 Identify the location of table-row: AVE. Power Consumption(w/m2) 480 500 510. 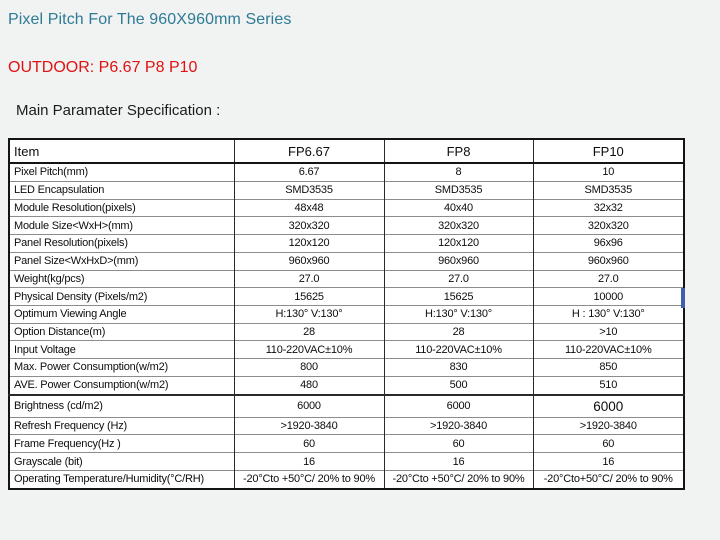
(346, 385).